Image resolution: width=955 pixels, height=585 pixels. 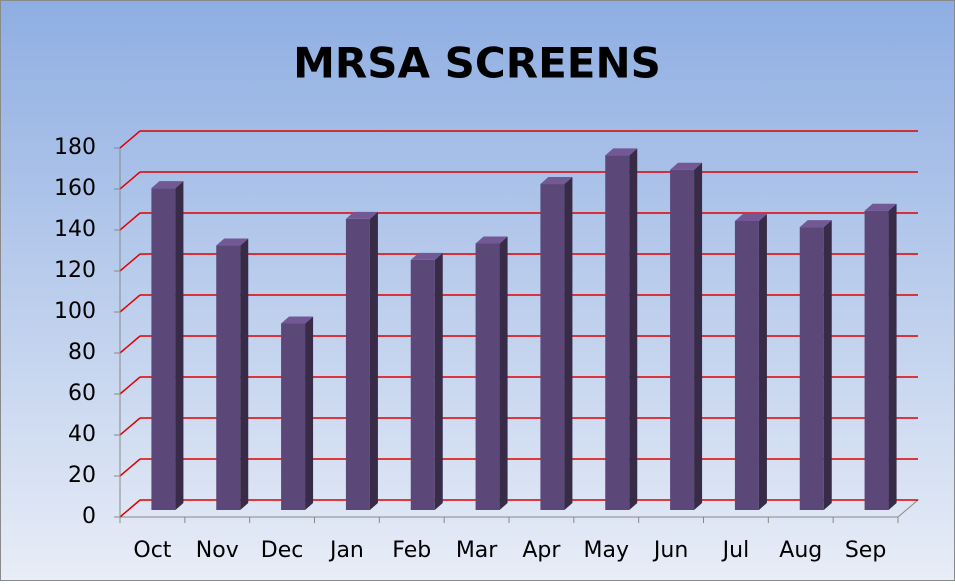 What do you see at coordinates (89, 516) in the screenshot?
I see `y-tick-label: 0` at bounding box center [89, 516].